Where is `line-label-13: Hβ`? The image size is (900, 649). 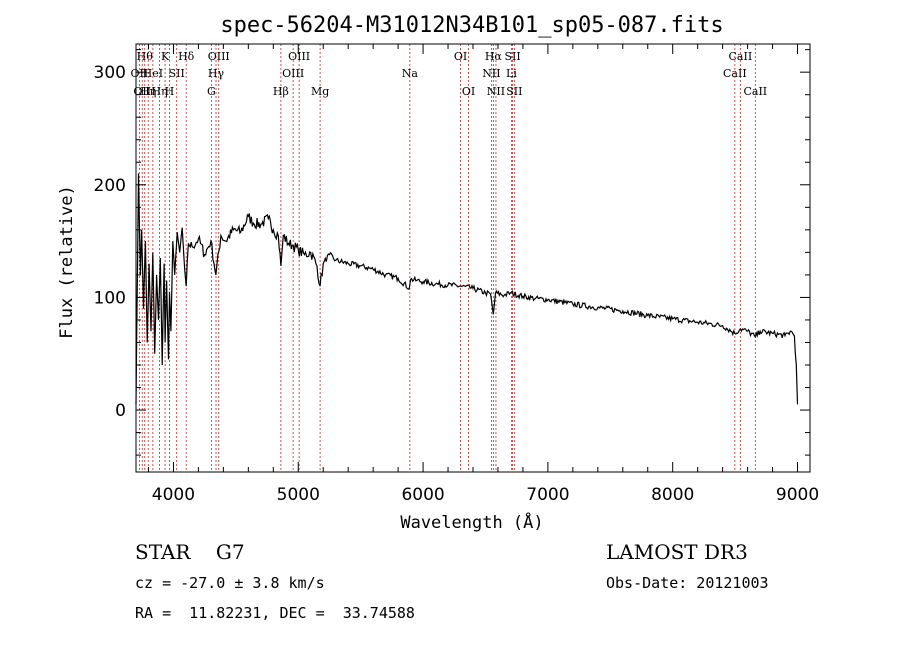 line-label-13: Hβ is located at coordinates (281, 91).